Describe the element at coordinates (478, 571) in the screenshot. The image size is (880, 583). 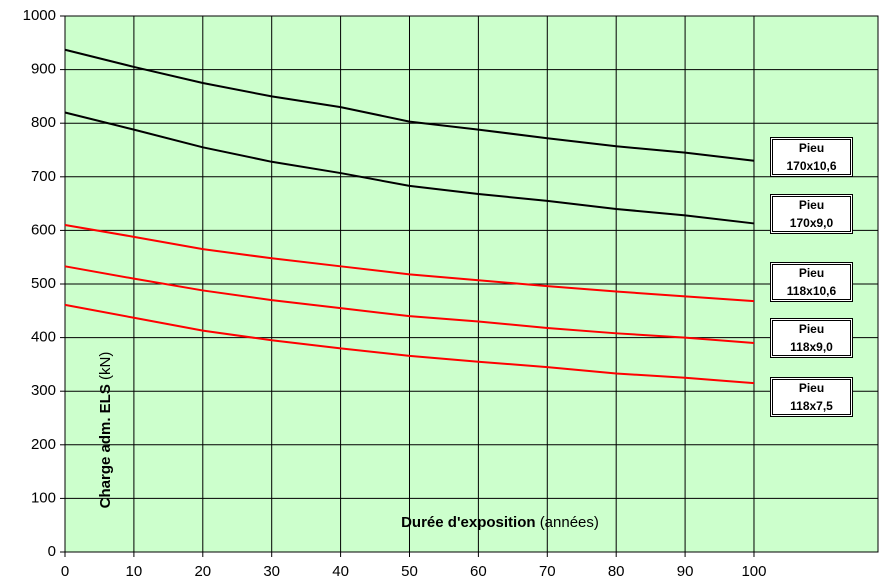
I see `x-tick-label: 60` at that location.